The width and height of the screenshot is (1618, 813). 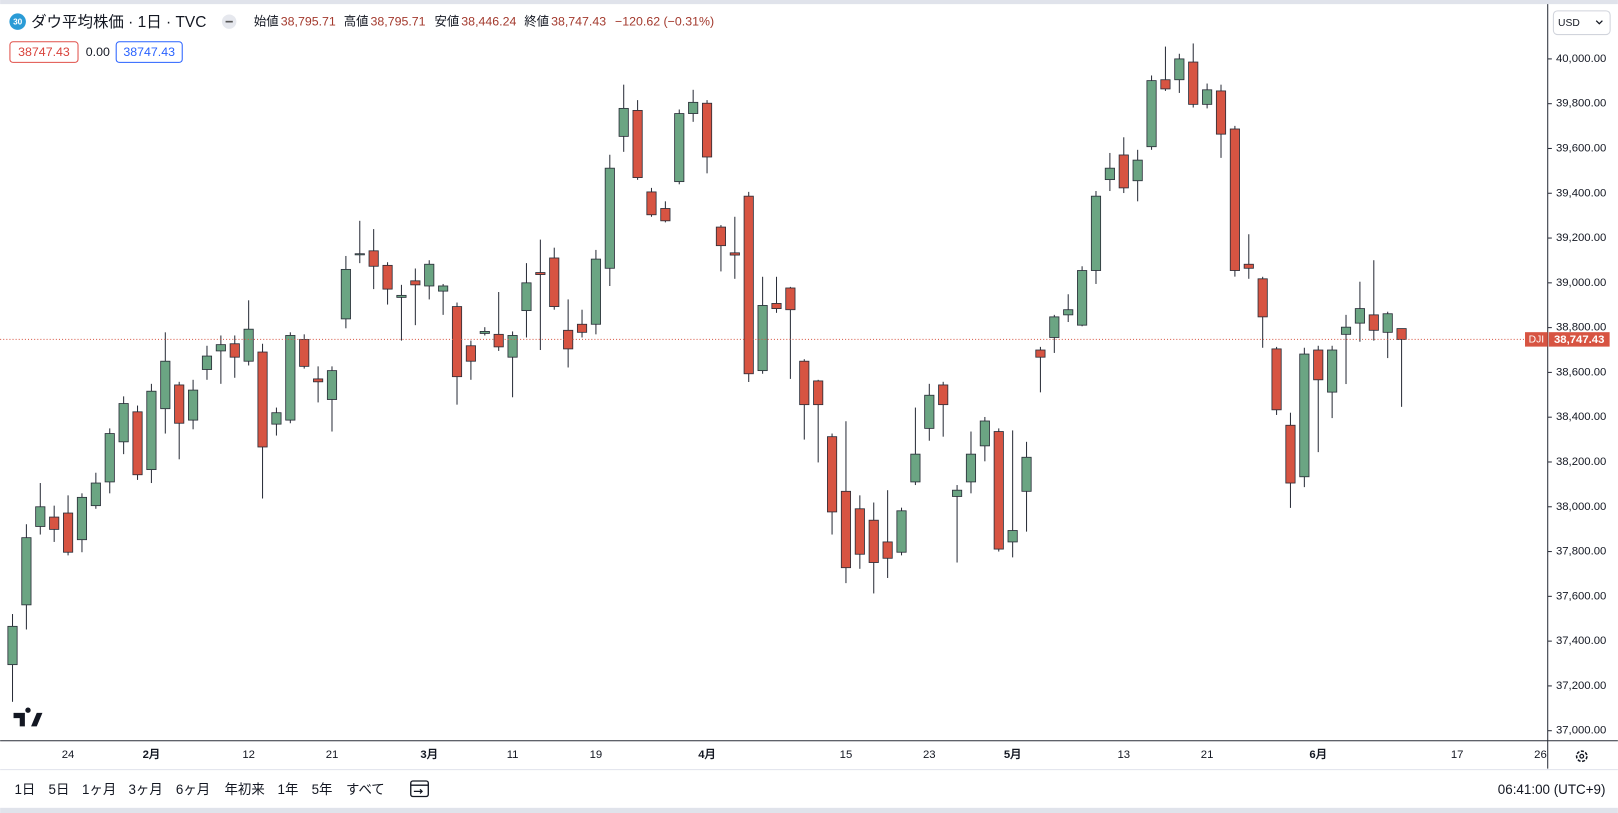 I want to click on input-value: 0.00, so click(x=98, y=52).